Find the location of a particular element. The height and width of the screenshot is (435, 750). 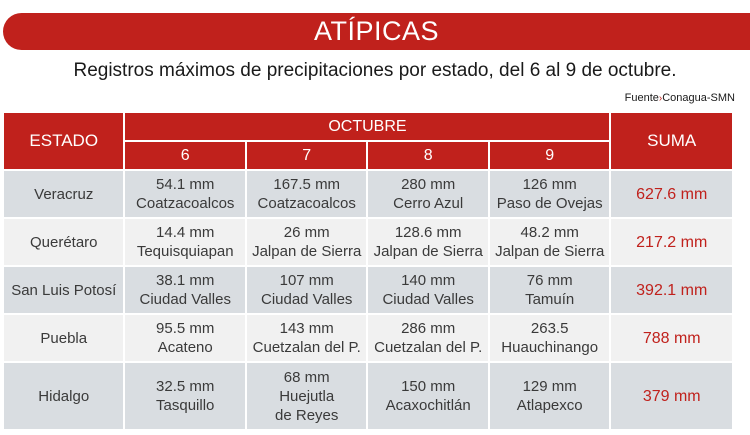

header-suma: SUMA is located at coordinates (671, 141).